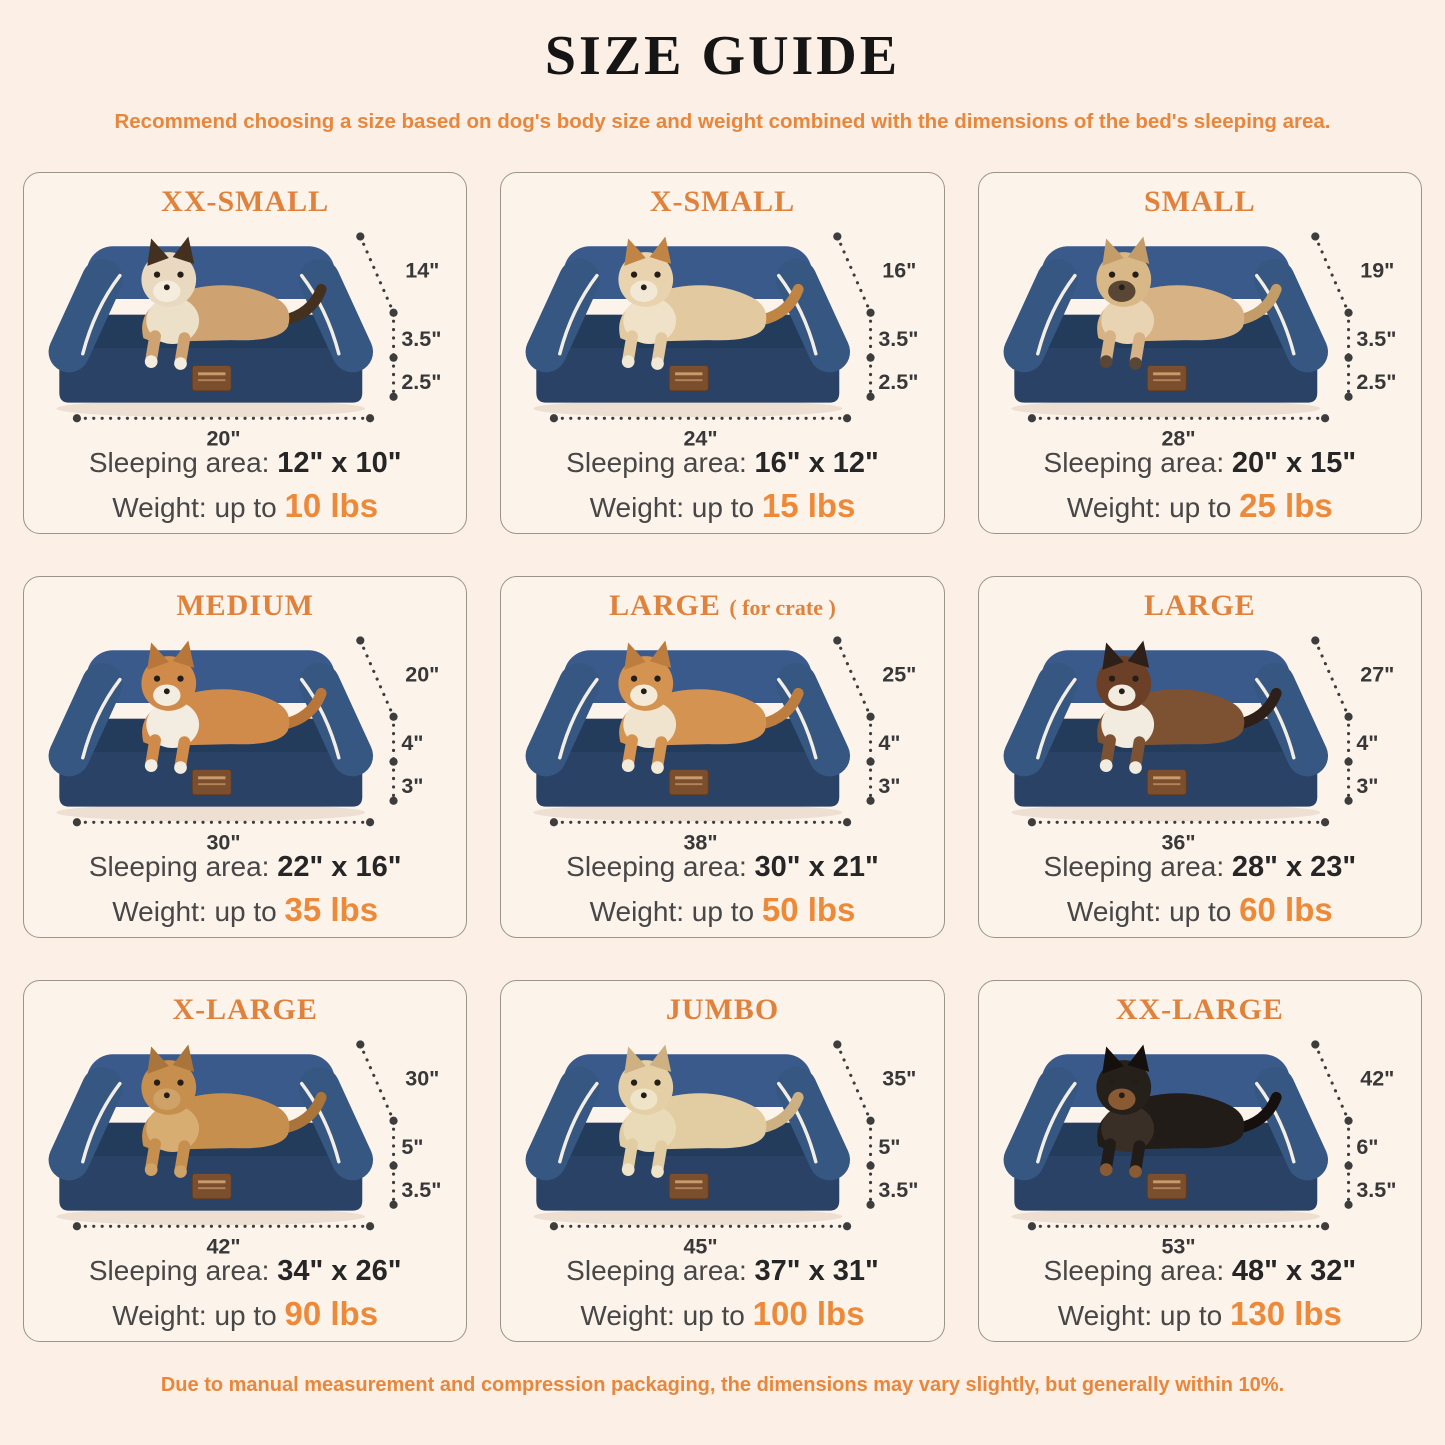 The width and height of the screenshot is (1445, 1445). What do you see at coordinates (722, 1271) in the screenshot?
I see `sleeping-area-line: Sleeping area: 37" x 31"` at bounding box center [722, 1271].